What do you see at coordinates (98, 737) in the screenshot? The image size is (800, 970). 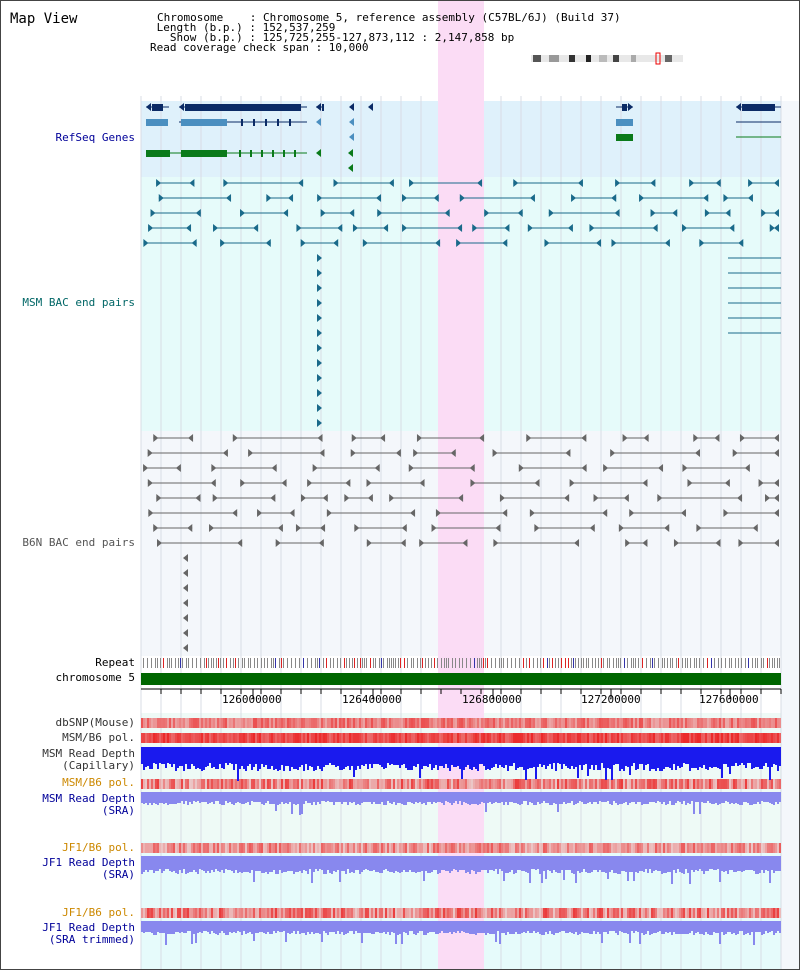 I see `track-label-msm-b6-pol-1: MSM/B6 pol.` at bounding box center [98, 737].